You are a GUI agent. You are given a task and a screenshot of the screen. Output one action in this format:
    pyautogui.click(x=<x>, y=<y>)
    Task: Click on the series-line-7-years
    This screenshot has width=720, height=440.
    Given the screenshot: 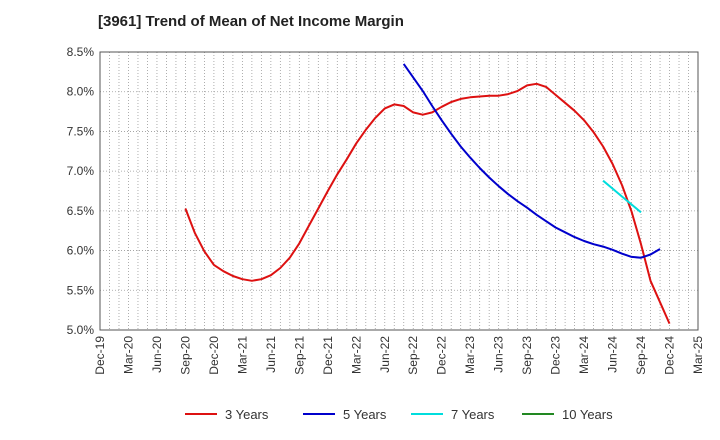 What is the action you would take?
    pyautogui.click(x=622, y=196)
    